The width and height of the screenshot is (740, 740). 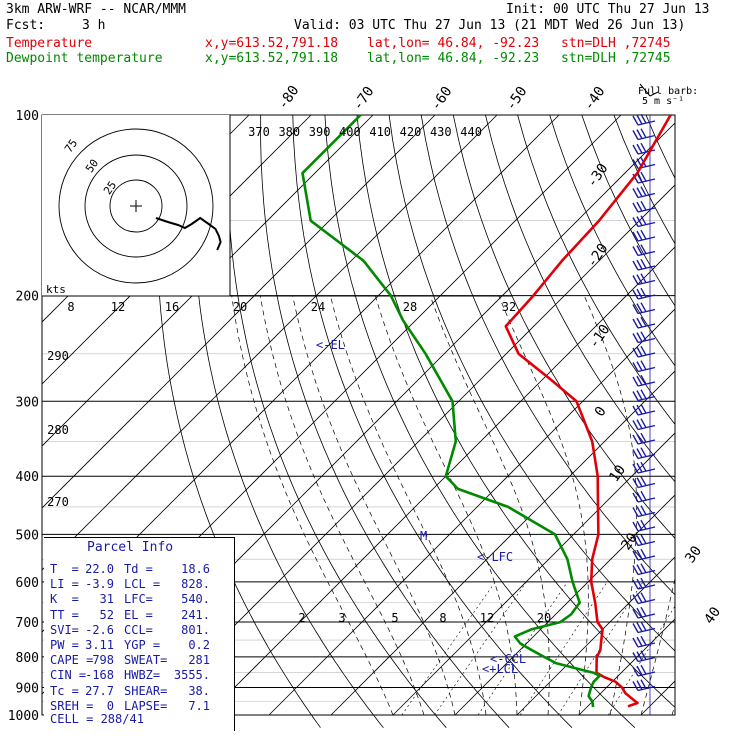 What do you see at coordinates (146, 660) in the screenshot?
I see `parcel-row-label: SWEAT=` at bounding box center [146, 660].